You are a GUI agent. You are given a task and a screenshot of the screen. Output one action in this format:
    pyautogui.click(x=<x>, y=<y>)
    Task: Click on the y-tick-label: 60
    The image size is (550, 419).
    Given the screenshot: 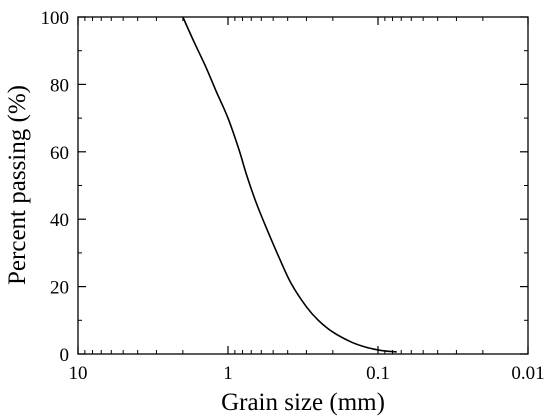 What is the action you would take?
    pyautogui.click(x=59, y=153)
    